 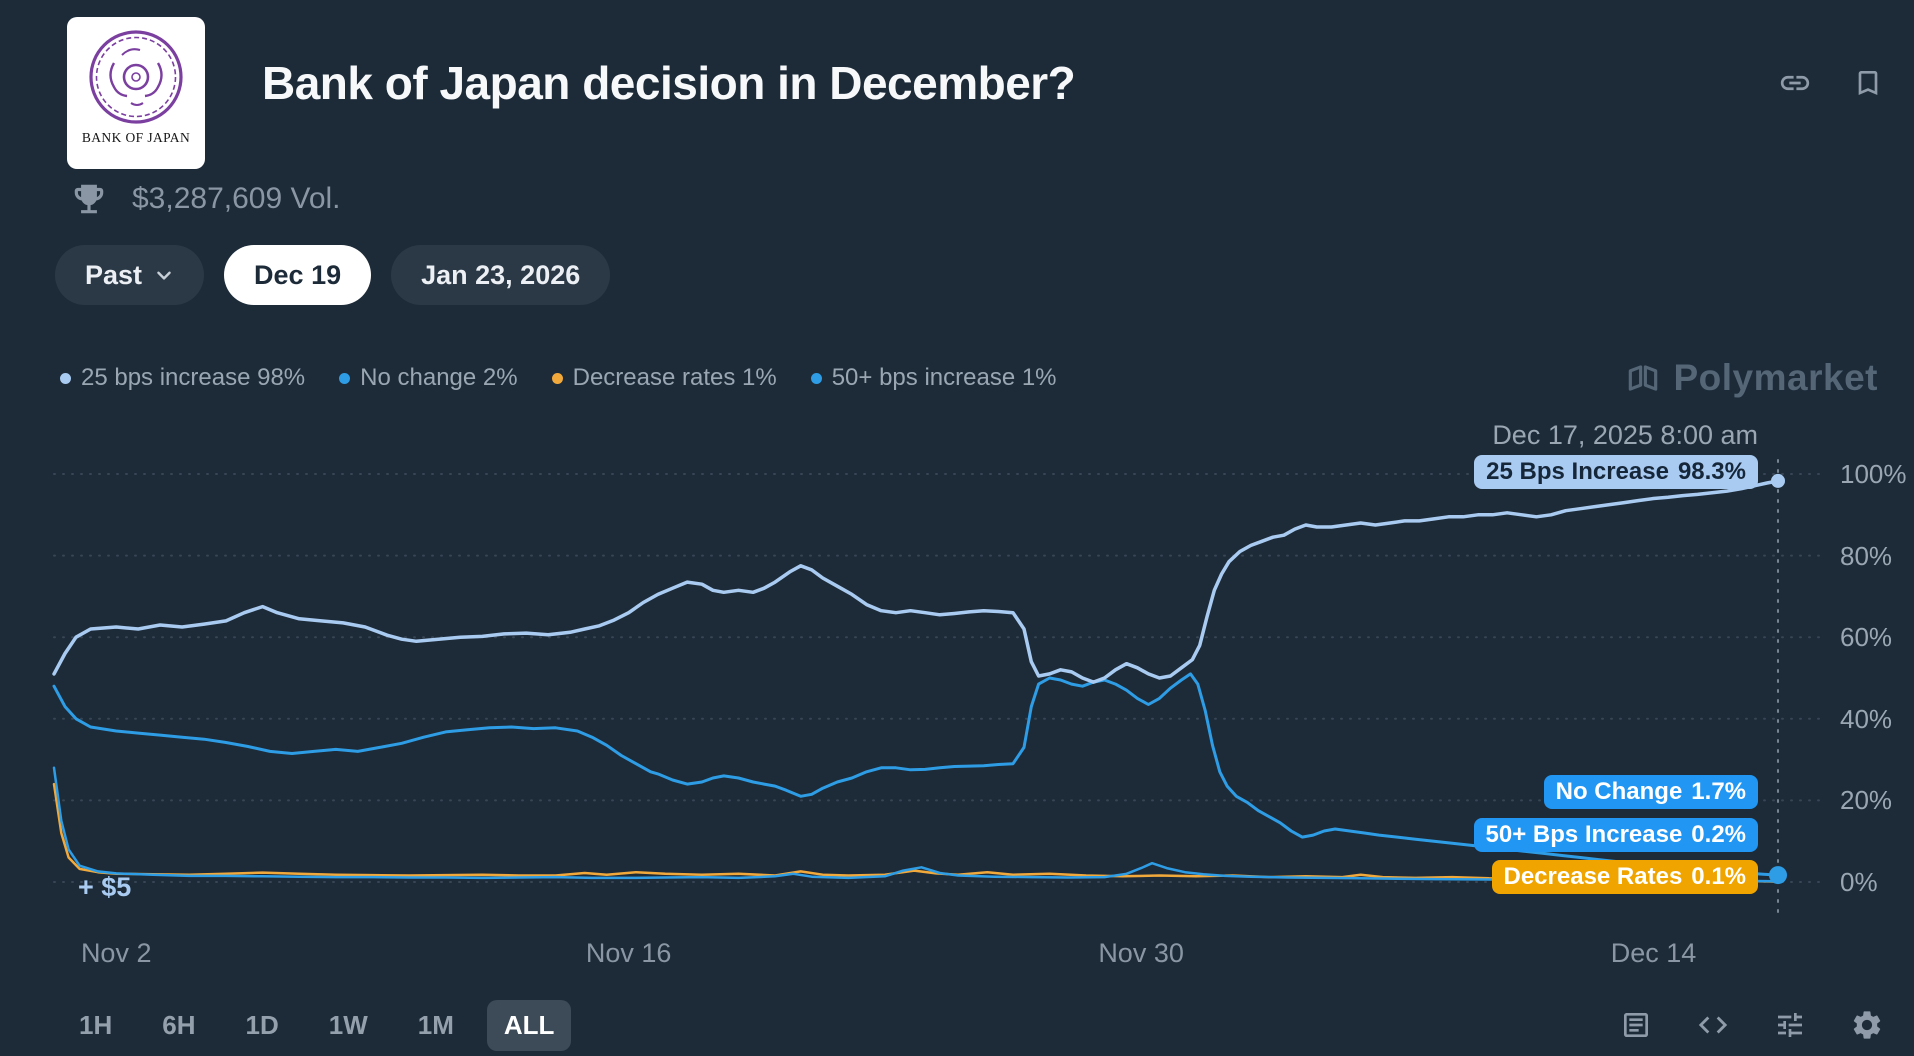 I want to click on watermark-label: Polymarket, so click(x=1775, y=377).